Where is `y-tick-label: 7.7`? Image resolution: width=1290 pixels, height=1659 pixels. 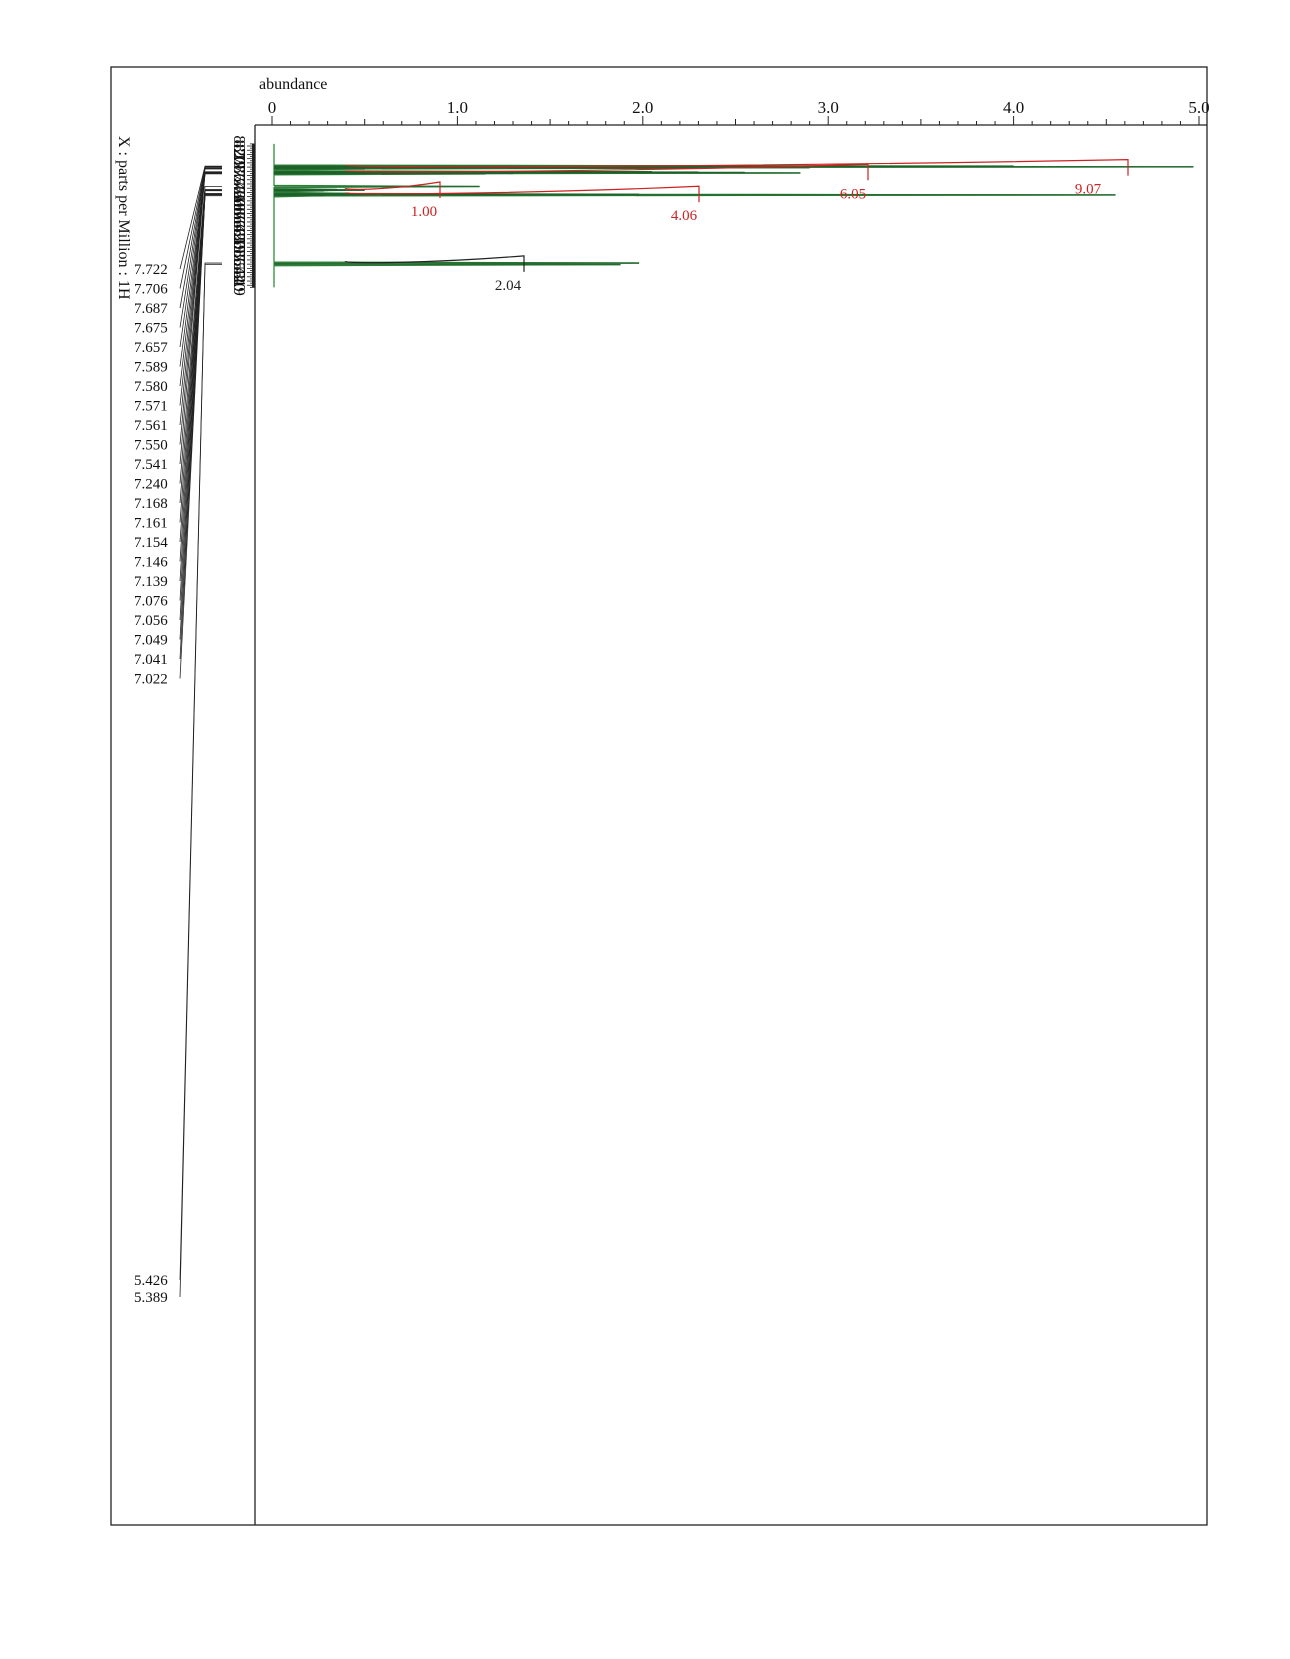 y-tick-label: 7.7 is located at coordinates (239, 167).